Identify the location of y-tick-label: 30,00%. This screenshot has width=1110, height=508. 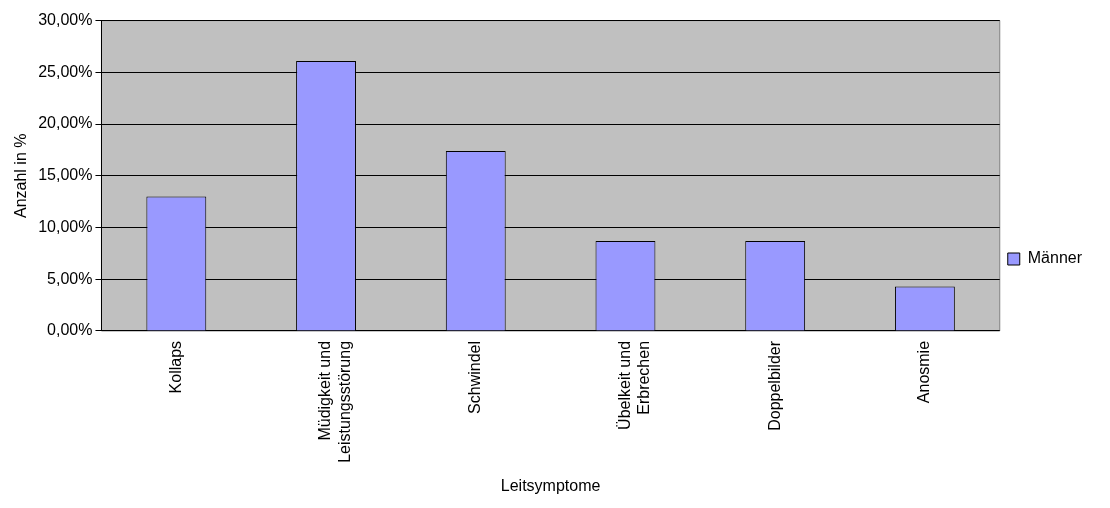
(65, 20).